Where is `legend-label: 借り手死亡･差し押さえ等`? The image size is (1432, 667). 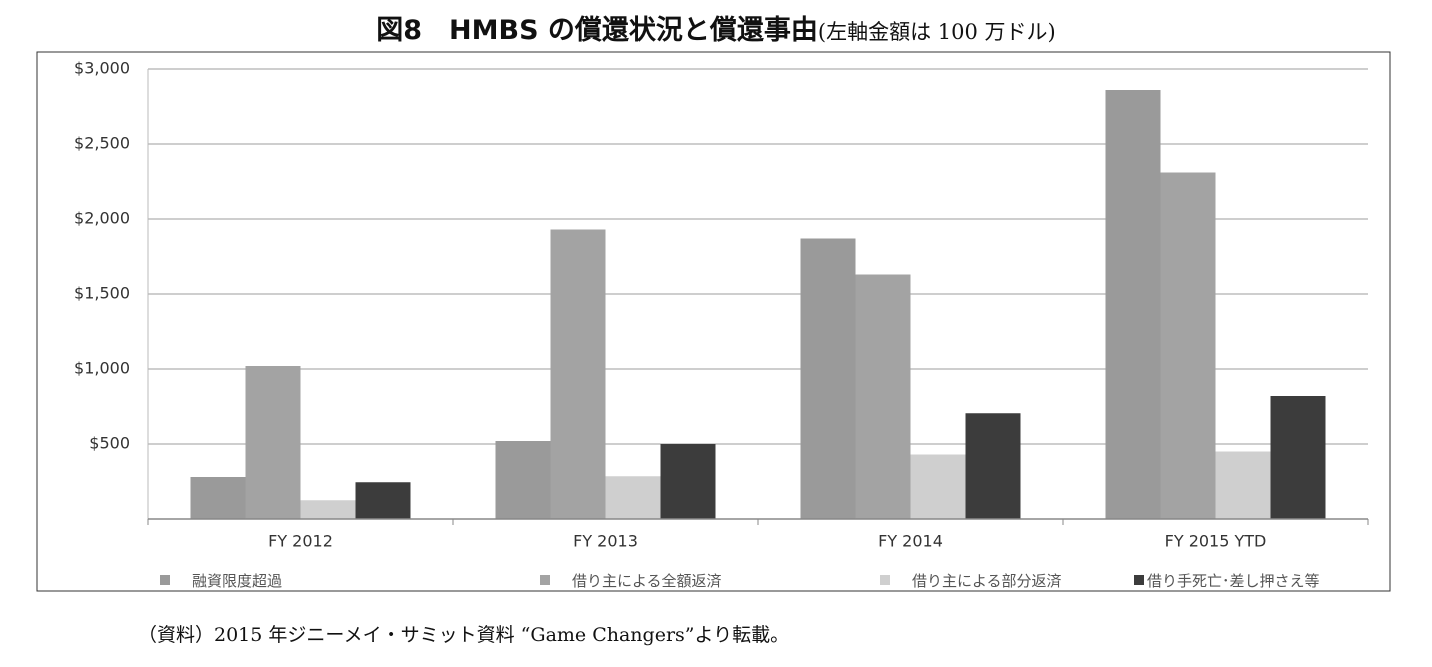 legend-label: 借り手死亡･差し押さえ等 is located at coordinates (1233, 581).